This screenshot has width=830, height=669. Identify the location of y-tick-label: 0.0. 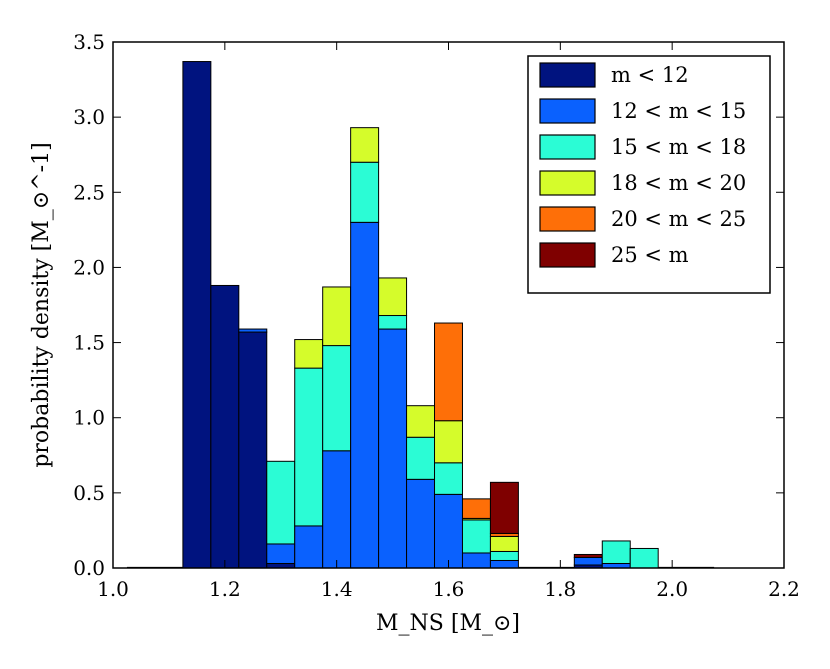
(89, 568).